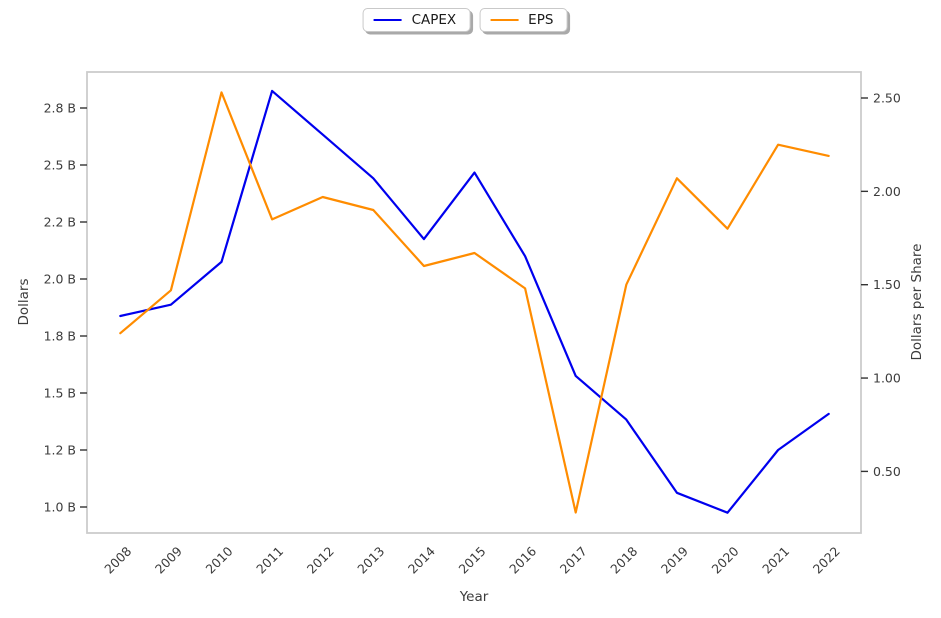 The height and width of the screenshot is (618, 941). I want to click on left-axis-tick-label: 1.0 B, so click(60, 507).